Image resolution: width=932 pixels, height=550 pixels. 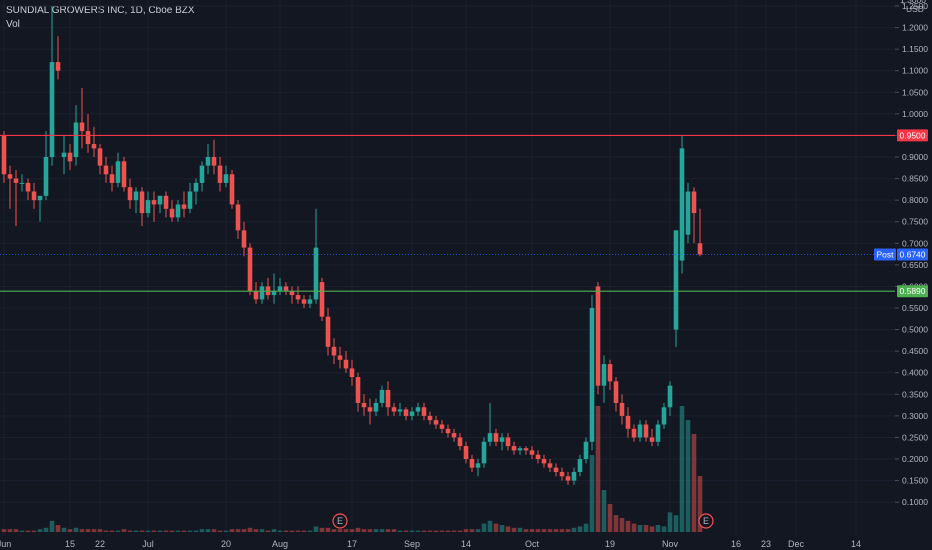 I want to click on price-tick-label: 0.4000, so click(x=915, y=373).